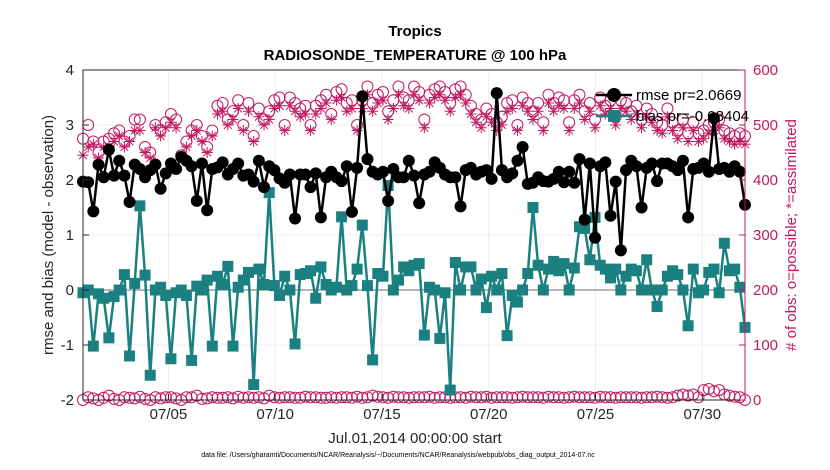 The image size is (830, 470). What do you see at coordinates (70, 180) in the screenshot?
I see `left-tick-label: 2` at bounding box center [70, 180].